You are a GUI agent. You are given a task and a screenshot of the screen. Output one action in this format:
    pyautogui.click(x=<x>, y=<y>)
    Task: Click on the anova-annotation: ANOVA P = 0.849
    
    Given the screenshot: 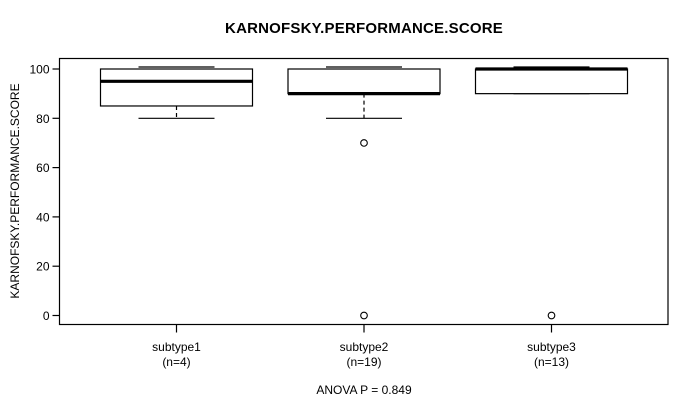 What is the action you would take?
    pyautogui.click(x=364, y=390)
    